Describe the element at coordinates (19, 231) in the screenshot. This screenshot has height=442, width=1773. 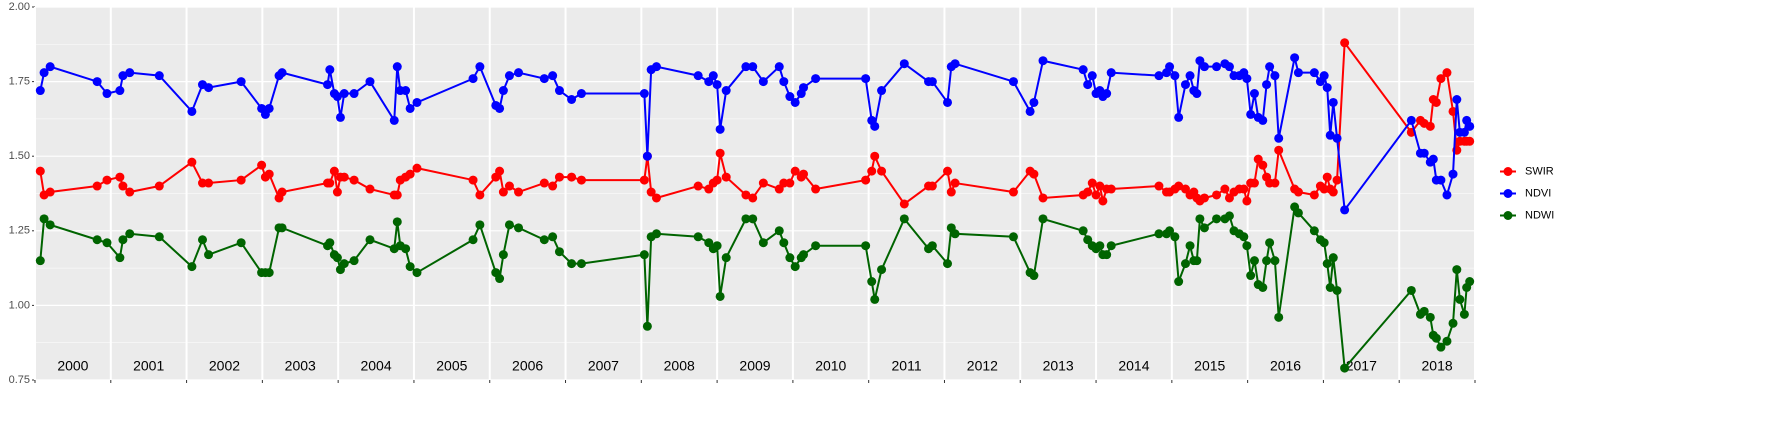
I see `y-tick-label: 1.25` at that location.